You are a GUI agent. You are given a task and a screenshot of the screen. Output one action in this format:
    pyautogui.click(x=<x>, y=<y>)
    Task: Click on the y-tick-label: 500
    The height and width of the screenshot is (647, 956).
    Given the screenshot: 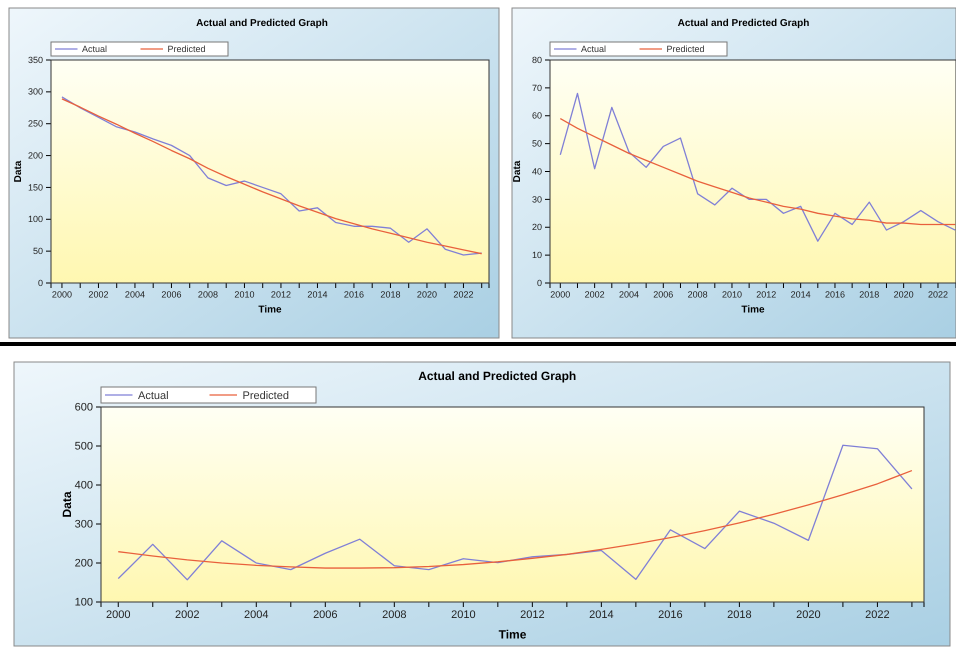 What is the action you would take?
    pyautogui.click(x=83, y=446)
    